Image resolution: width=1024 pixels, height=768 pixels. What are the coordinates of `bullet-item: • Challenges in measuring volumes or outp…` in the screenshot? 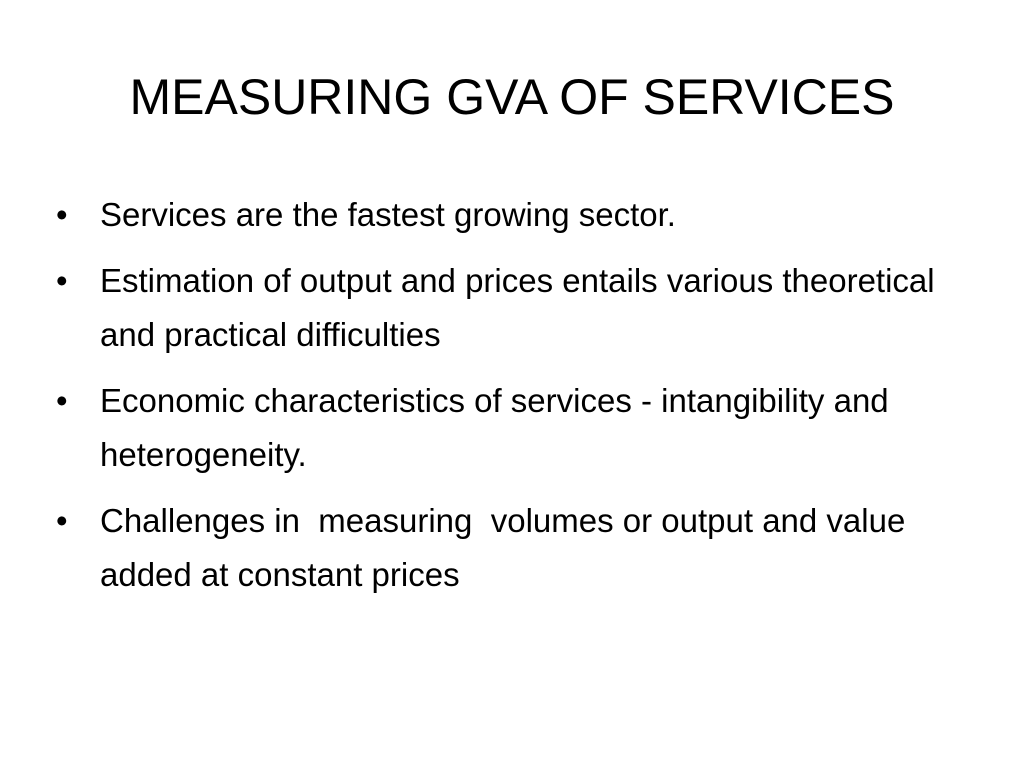 It's located at (526, 548).